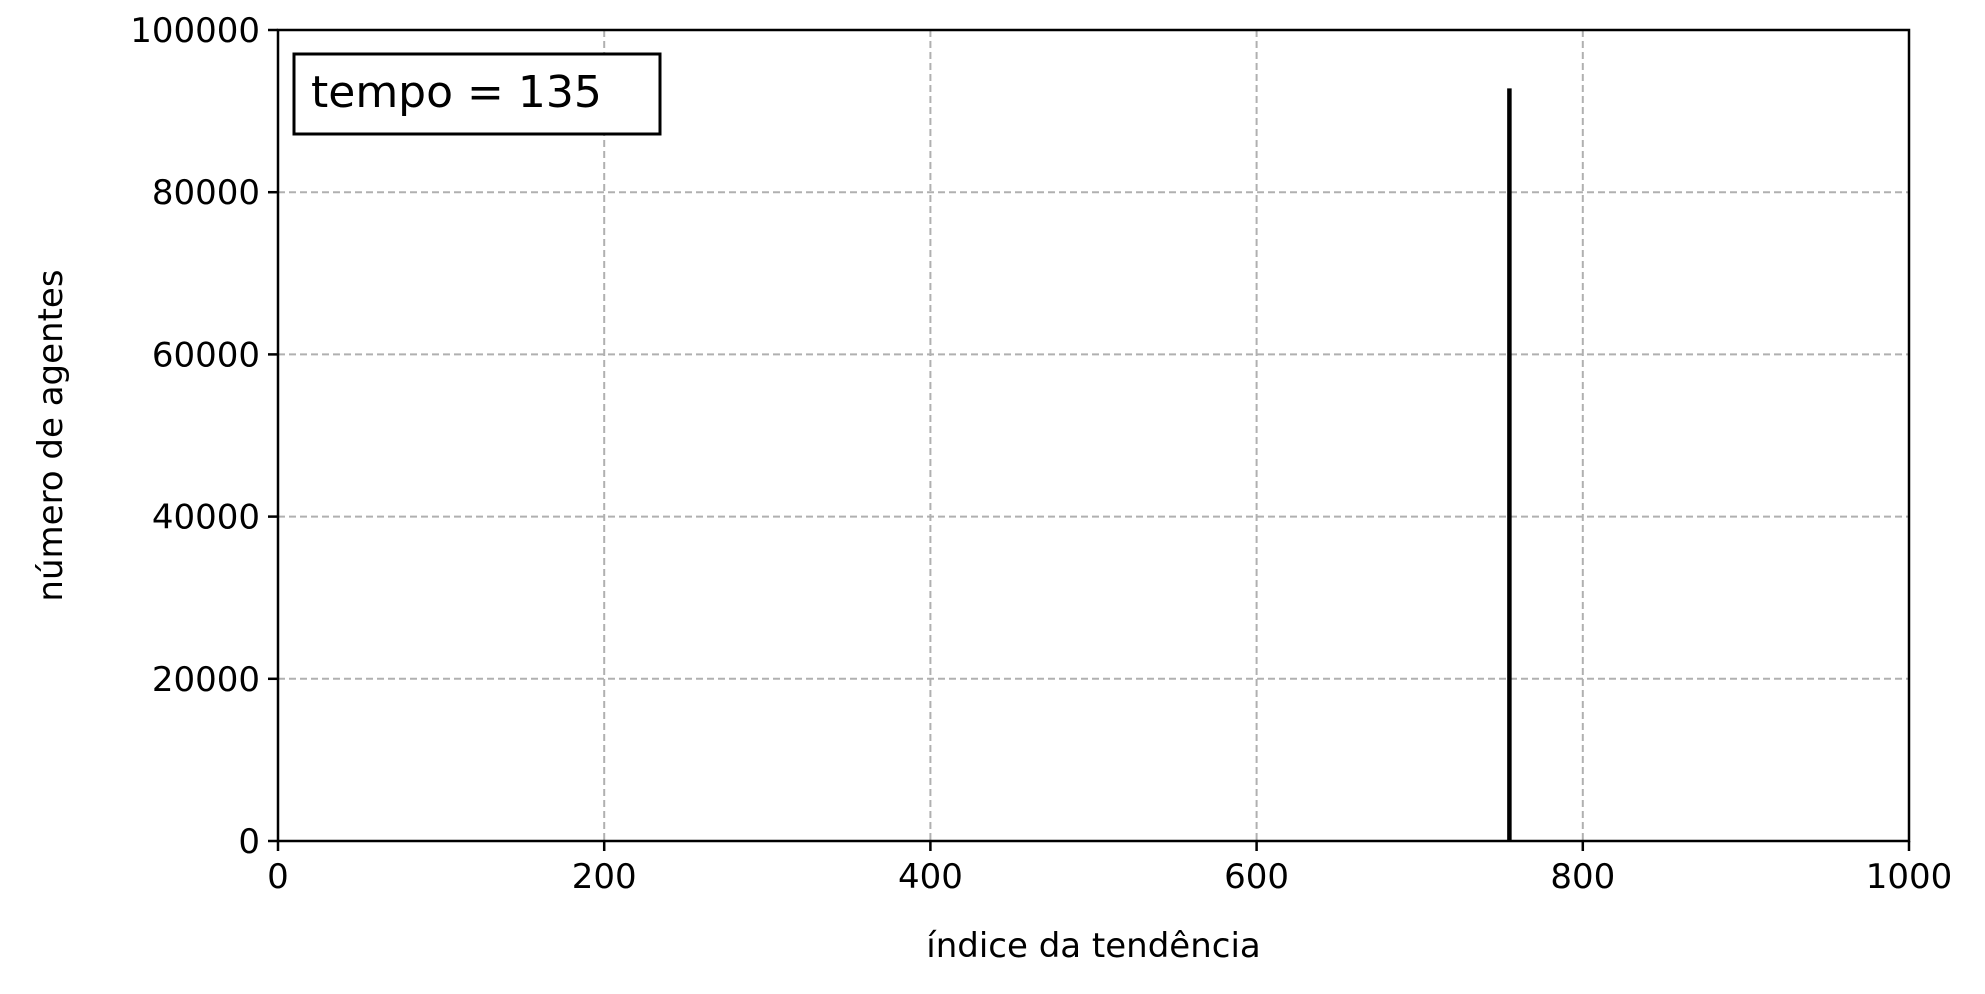  Describe the element at coordinates (204, 436) in the screenshot. I see `y-axis: 0 20000 40000 60000 80000 100000` at that location.